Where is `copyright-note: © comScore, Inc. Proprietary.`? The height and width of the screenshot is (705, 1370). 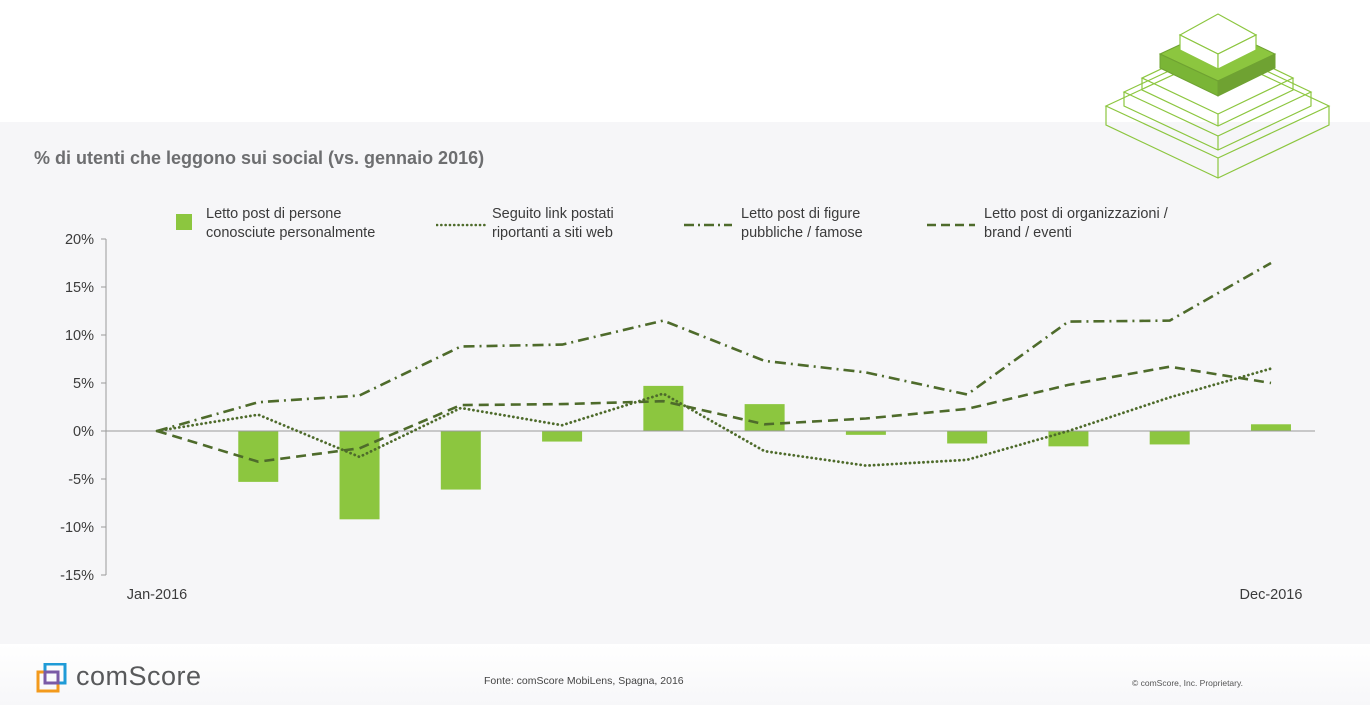
copyright-note: © comScore, Inc. Proprietary. is located at coordinates (1187, 683).